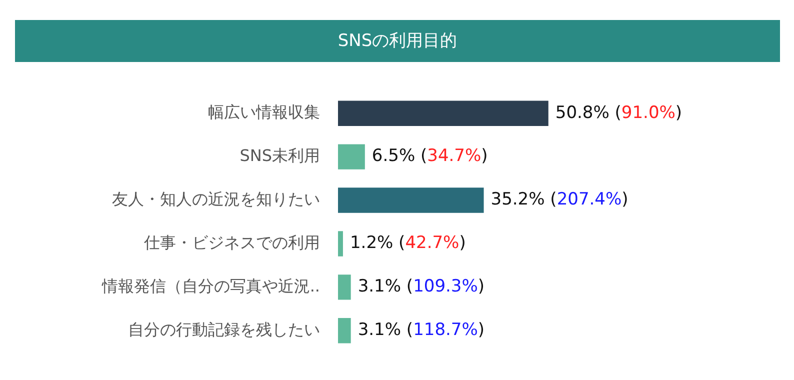 This screenshot has height=380, width=794. I want to click on data-label: 50.8% (91.0%), so click(618, 112).